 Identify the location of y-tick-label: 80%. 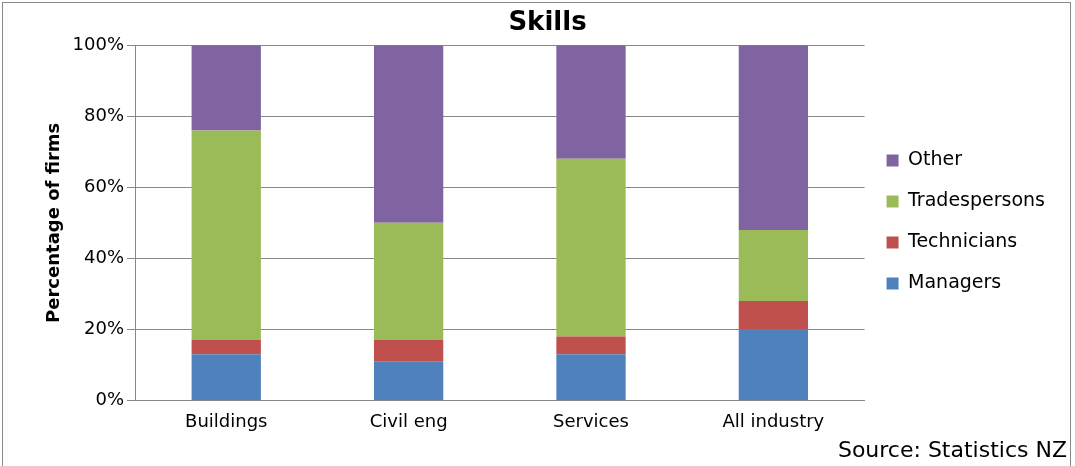
(104, 114).